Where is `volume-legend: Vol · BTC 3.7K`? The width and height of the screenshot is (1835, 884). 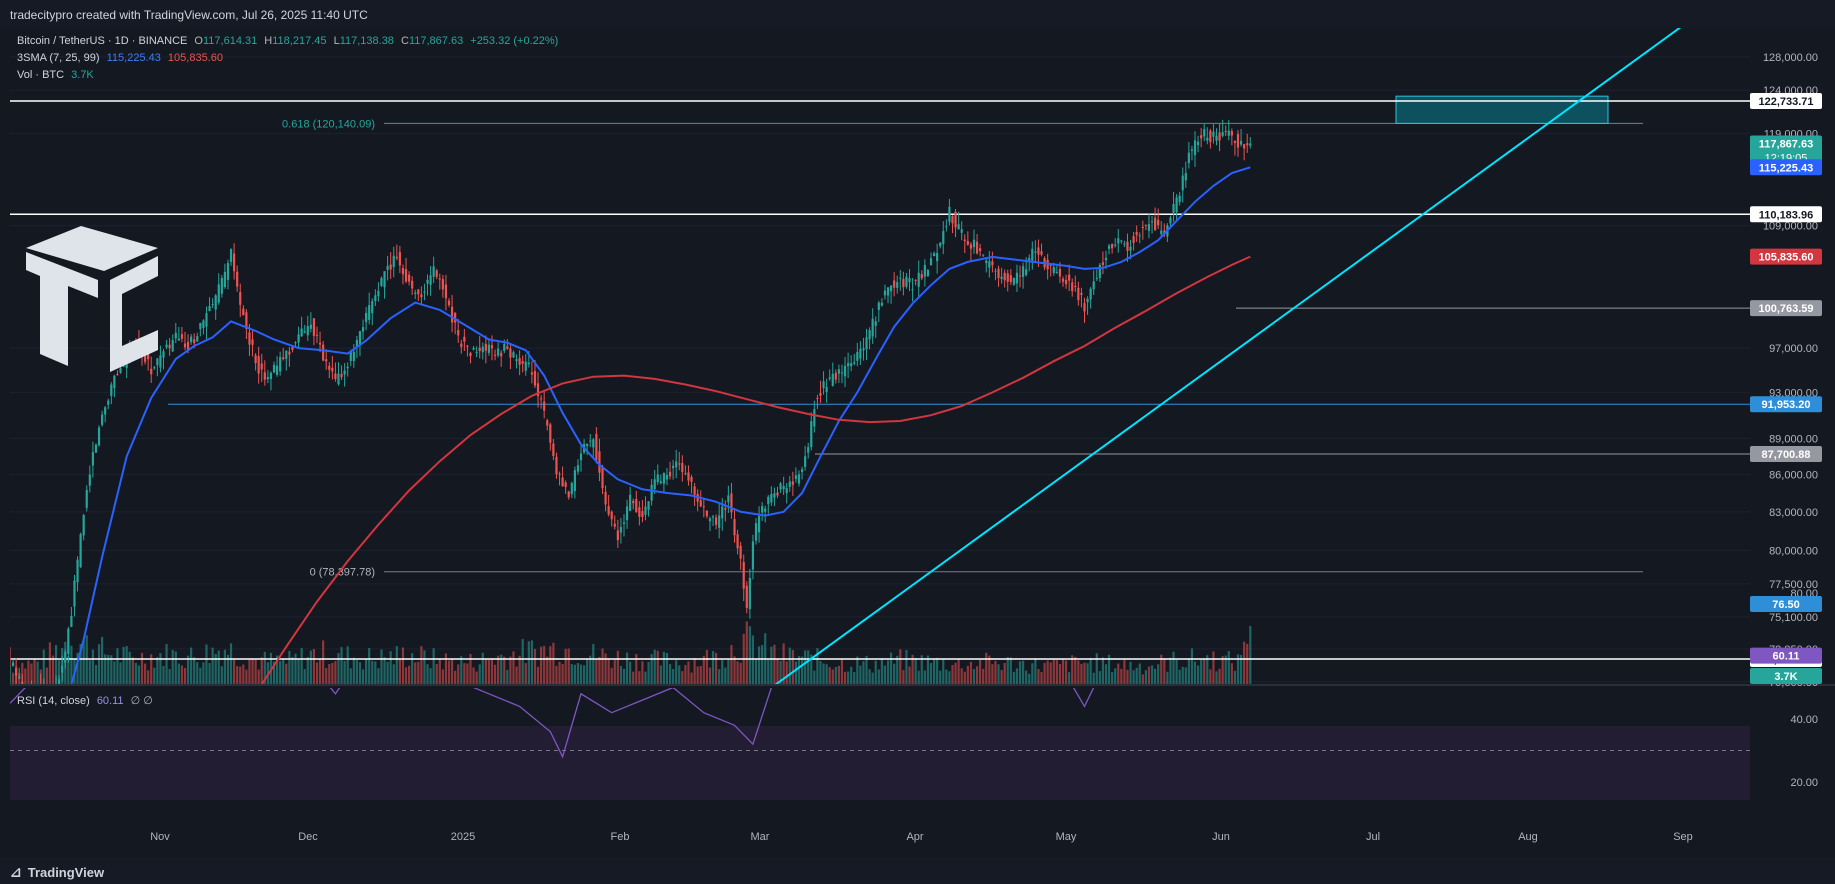 volume-legend: Vol · BTC 3.7K is located at coordinates (57, 75).